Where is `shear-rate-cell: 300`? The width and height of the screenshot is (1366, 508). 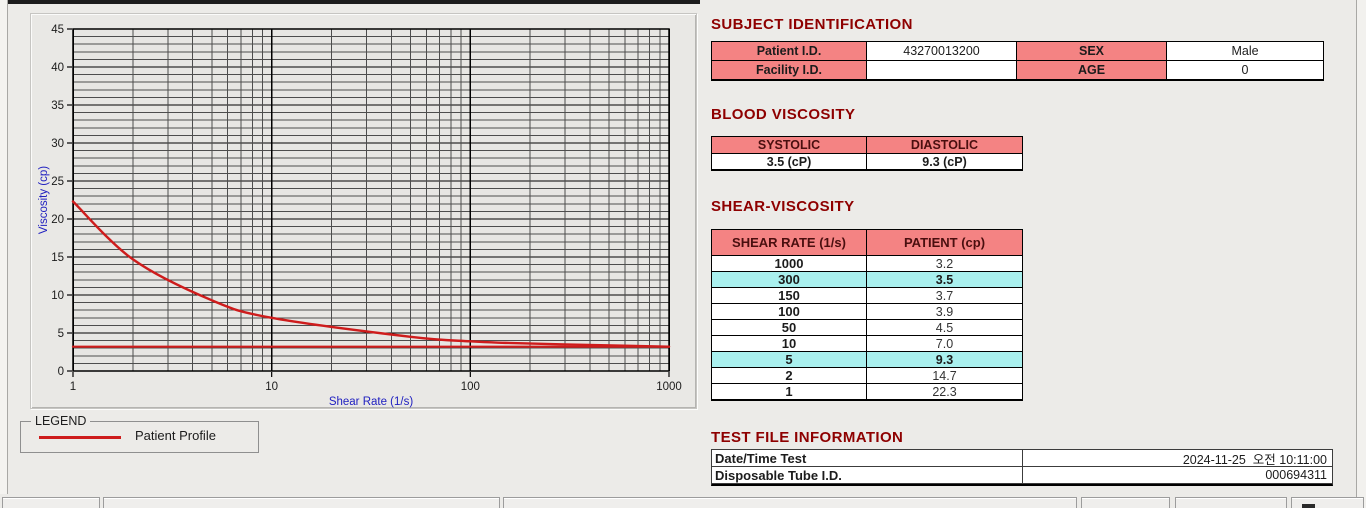 shear-rate-cell: 300 is located at coordinates (789, 279).